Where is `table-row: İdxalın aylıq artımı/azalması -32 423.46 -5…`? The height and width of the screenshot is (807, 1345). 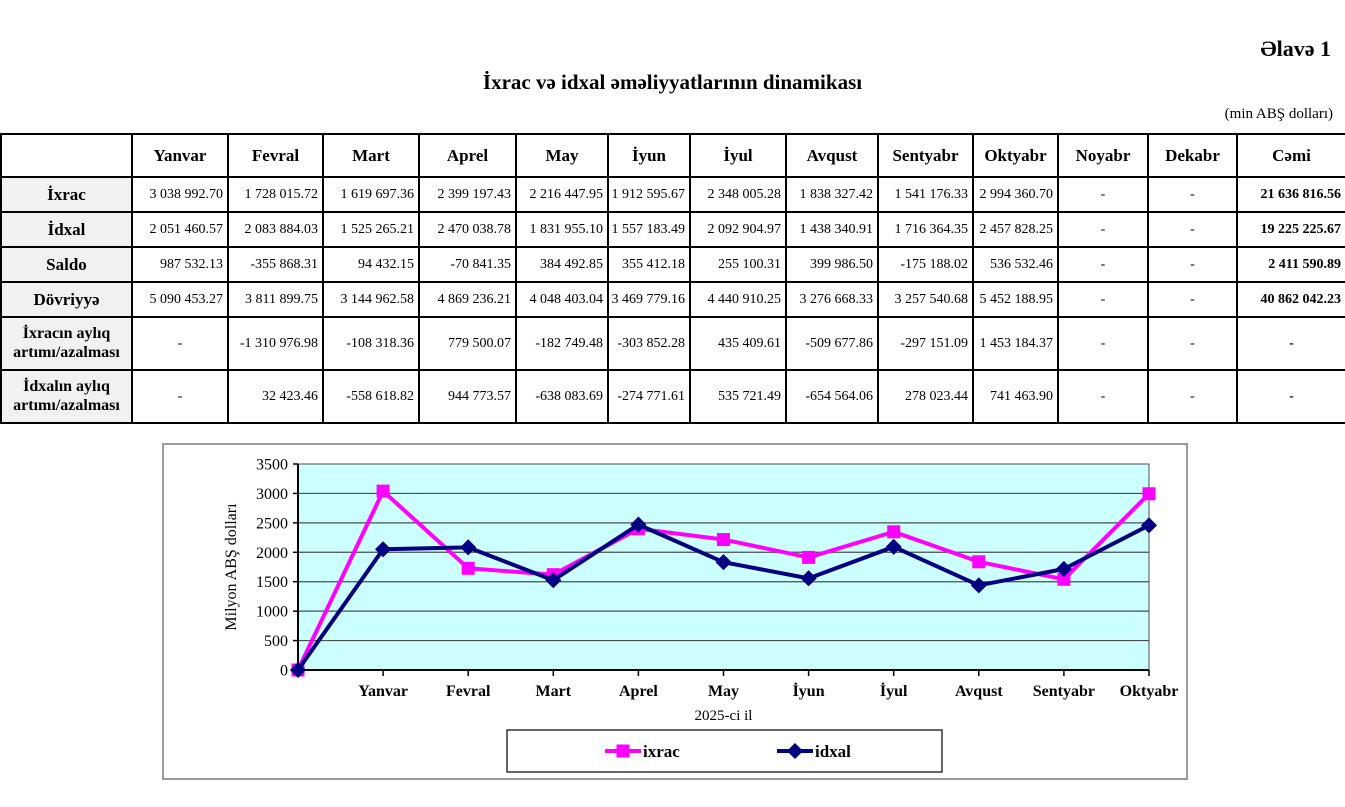
table-row: İdxalın aylıq artımı/azalması -32 423.46 -5… is located at coordinates (672, 396).